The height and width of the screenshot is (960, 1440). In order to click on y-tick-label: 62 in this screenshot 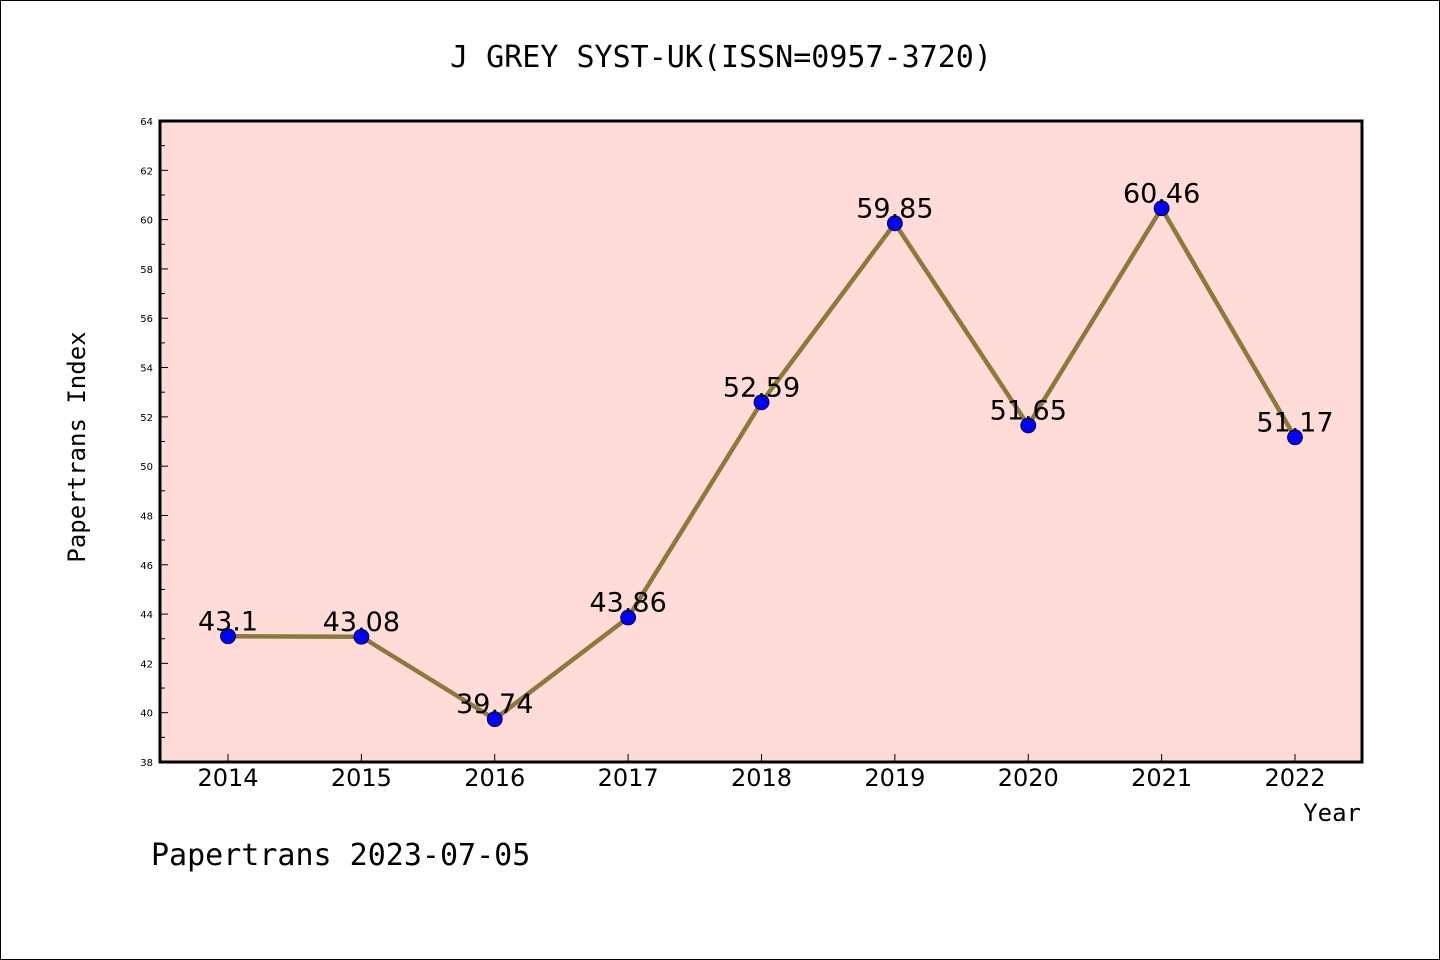, I will do `click(146, 171)`.